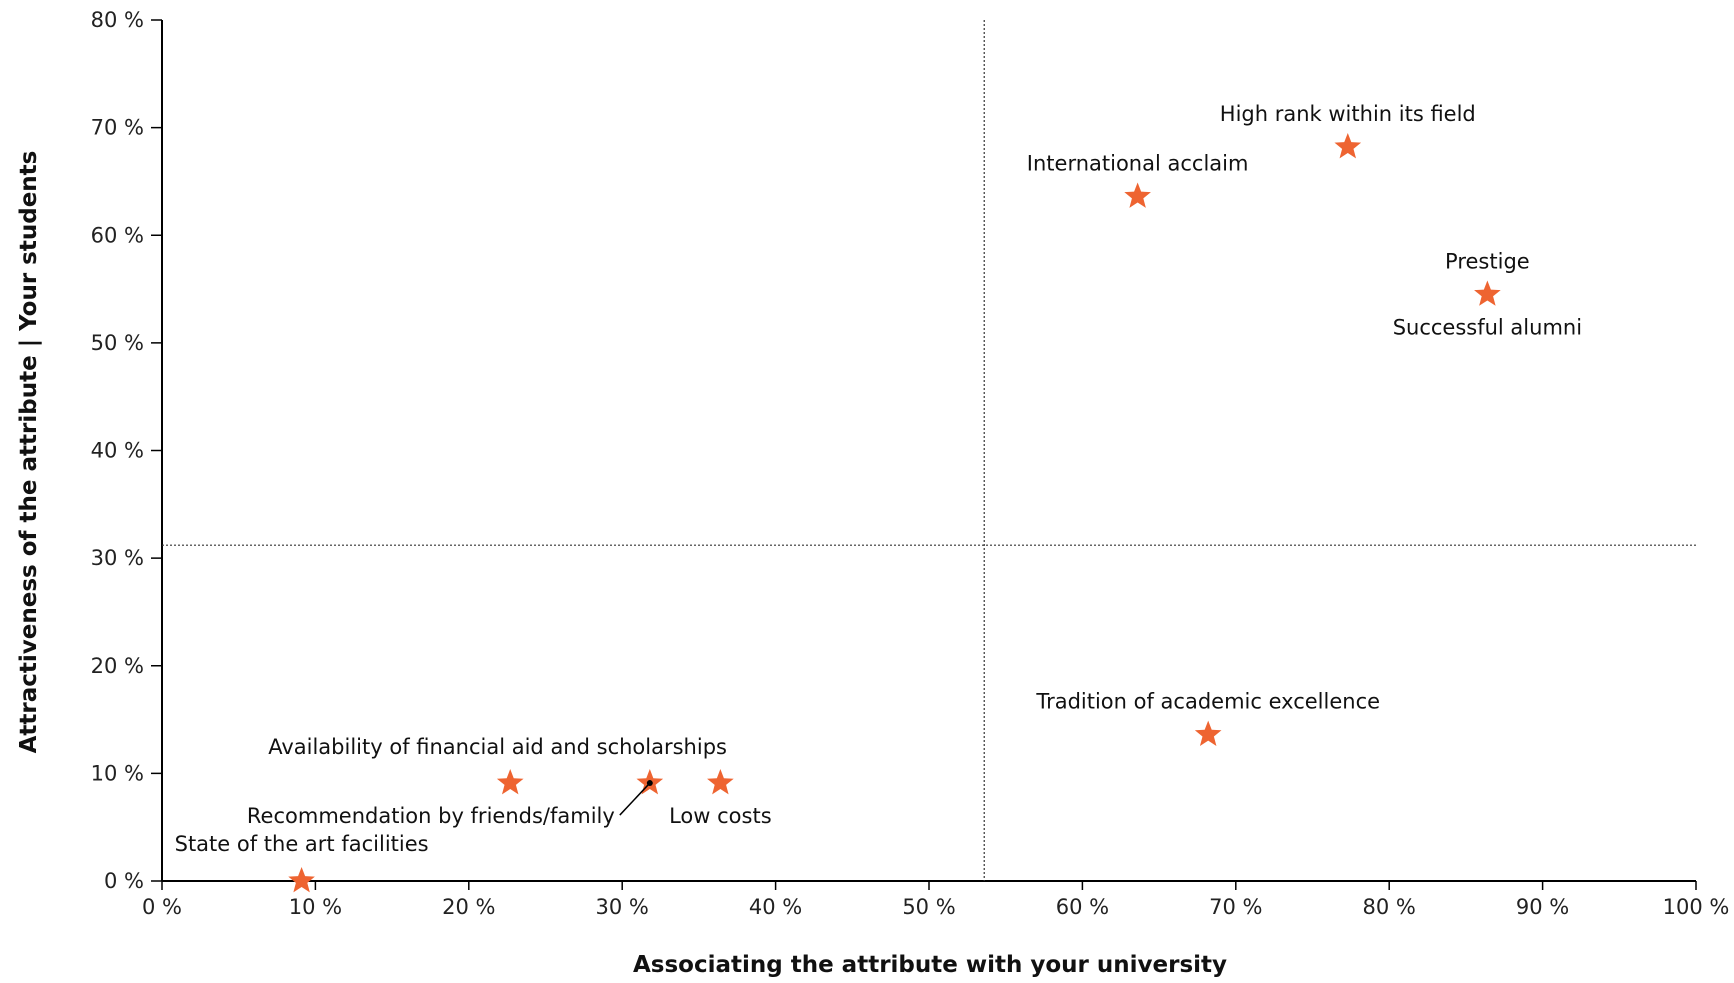 The width and height of the screenshot is (1734, 983). Describe the element at coordinates (649, 783) in the screenshot. I see `leader-dot` at that location.